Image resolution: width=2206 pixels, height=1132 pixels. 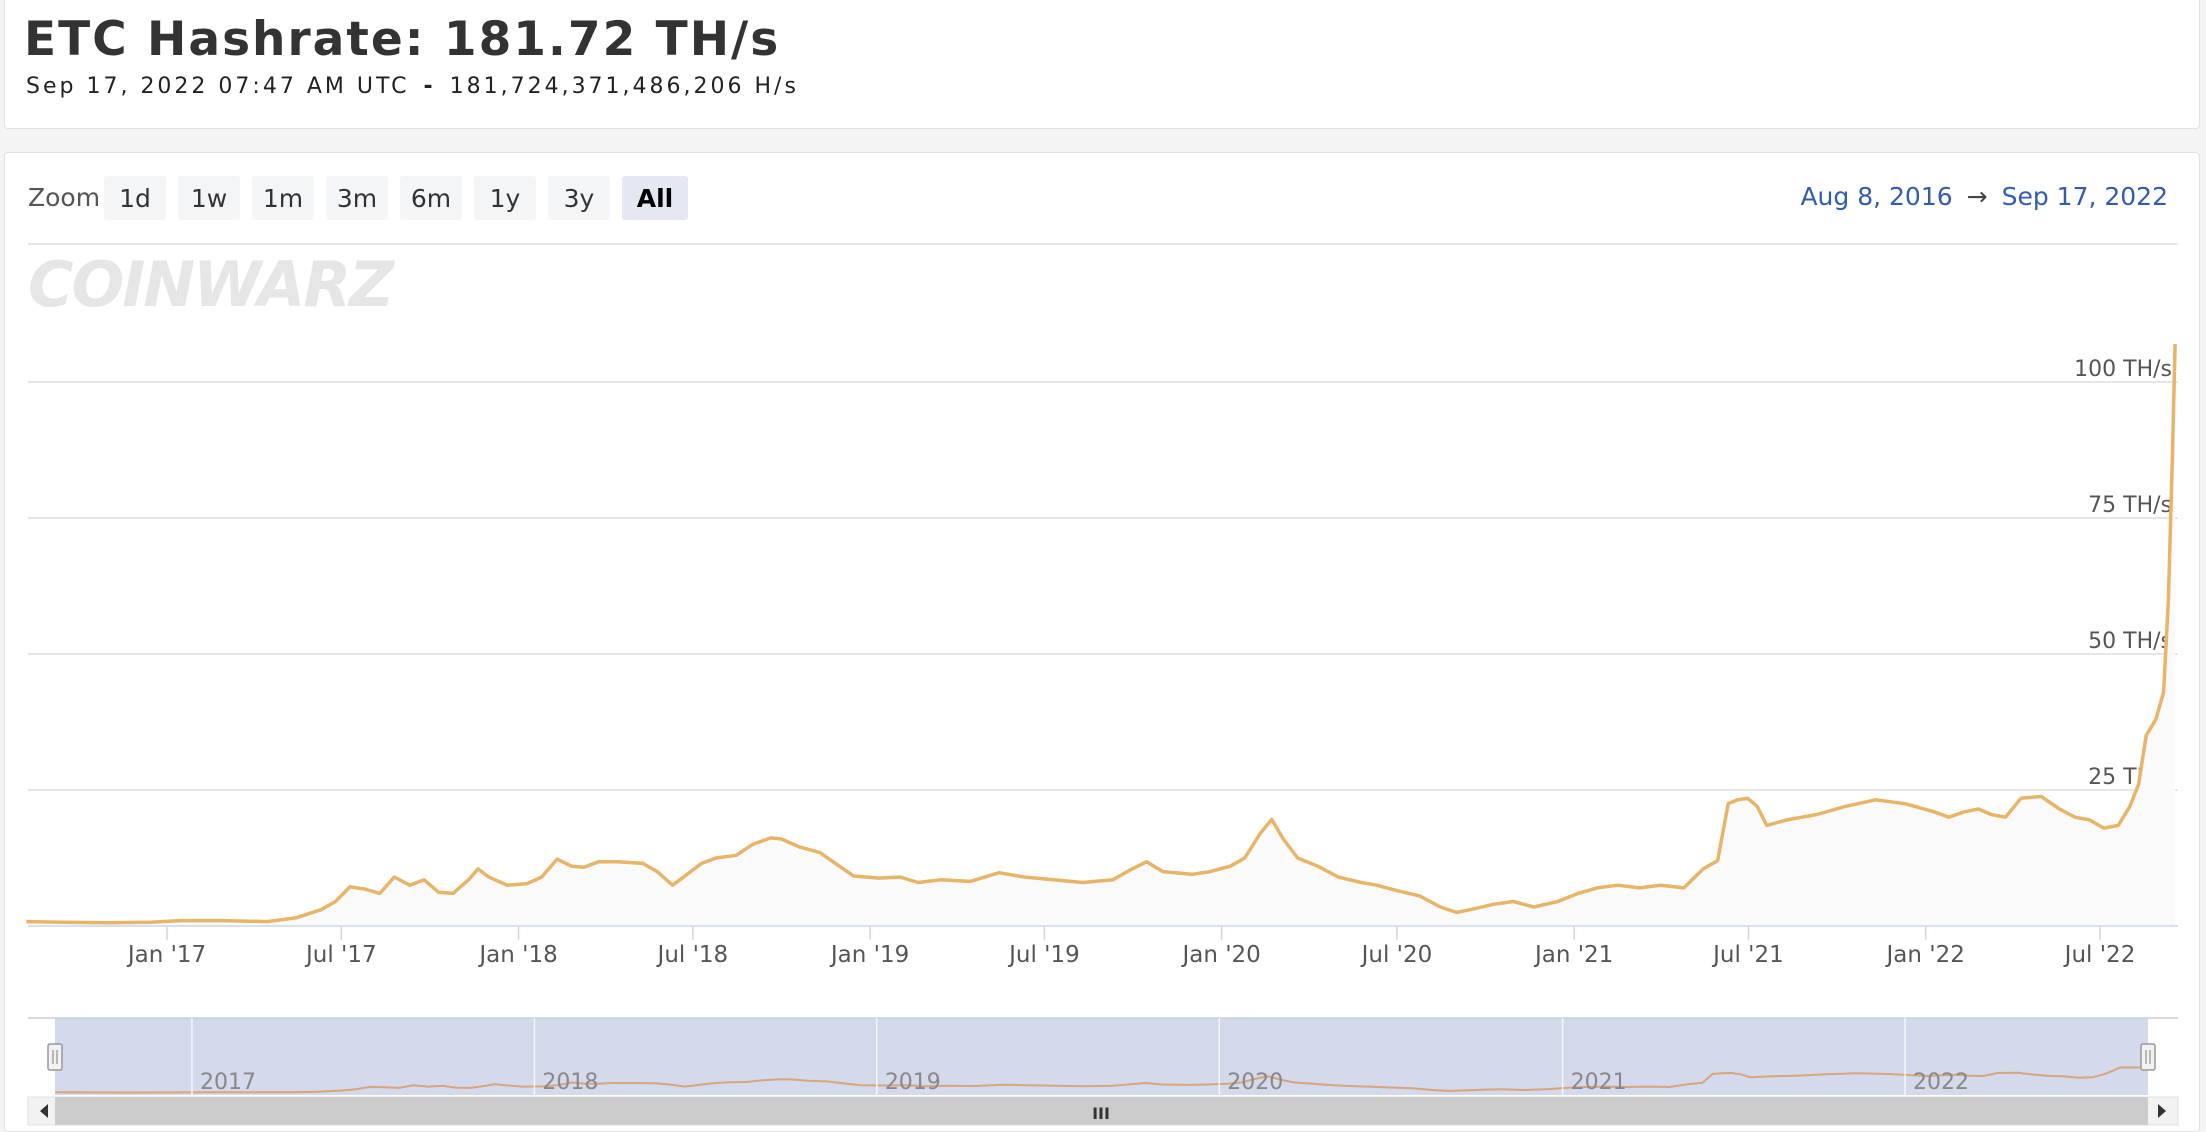 What do you see at coordinates (55, 1057) in the screenshot?
I see `navigator-left-handle` at bounding box center [55, 1057].